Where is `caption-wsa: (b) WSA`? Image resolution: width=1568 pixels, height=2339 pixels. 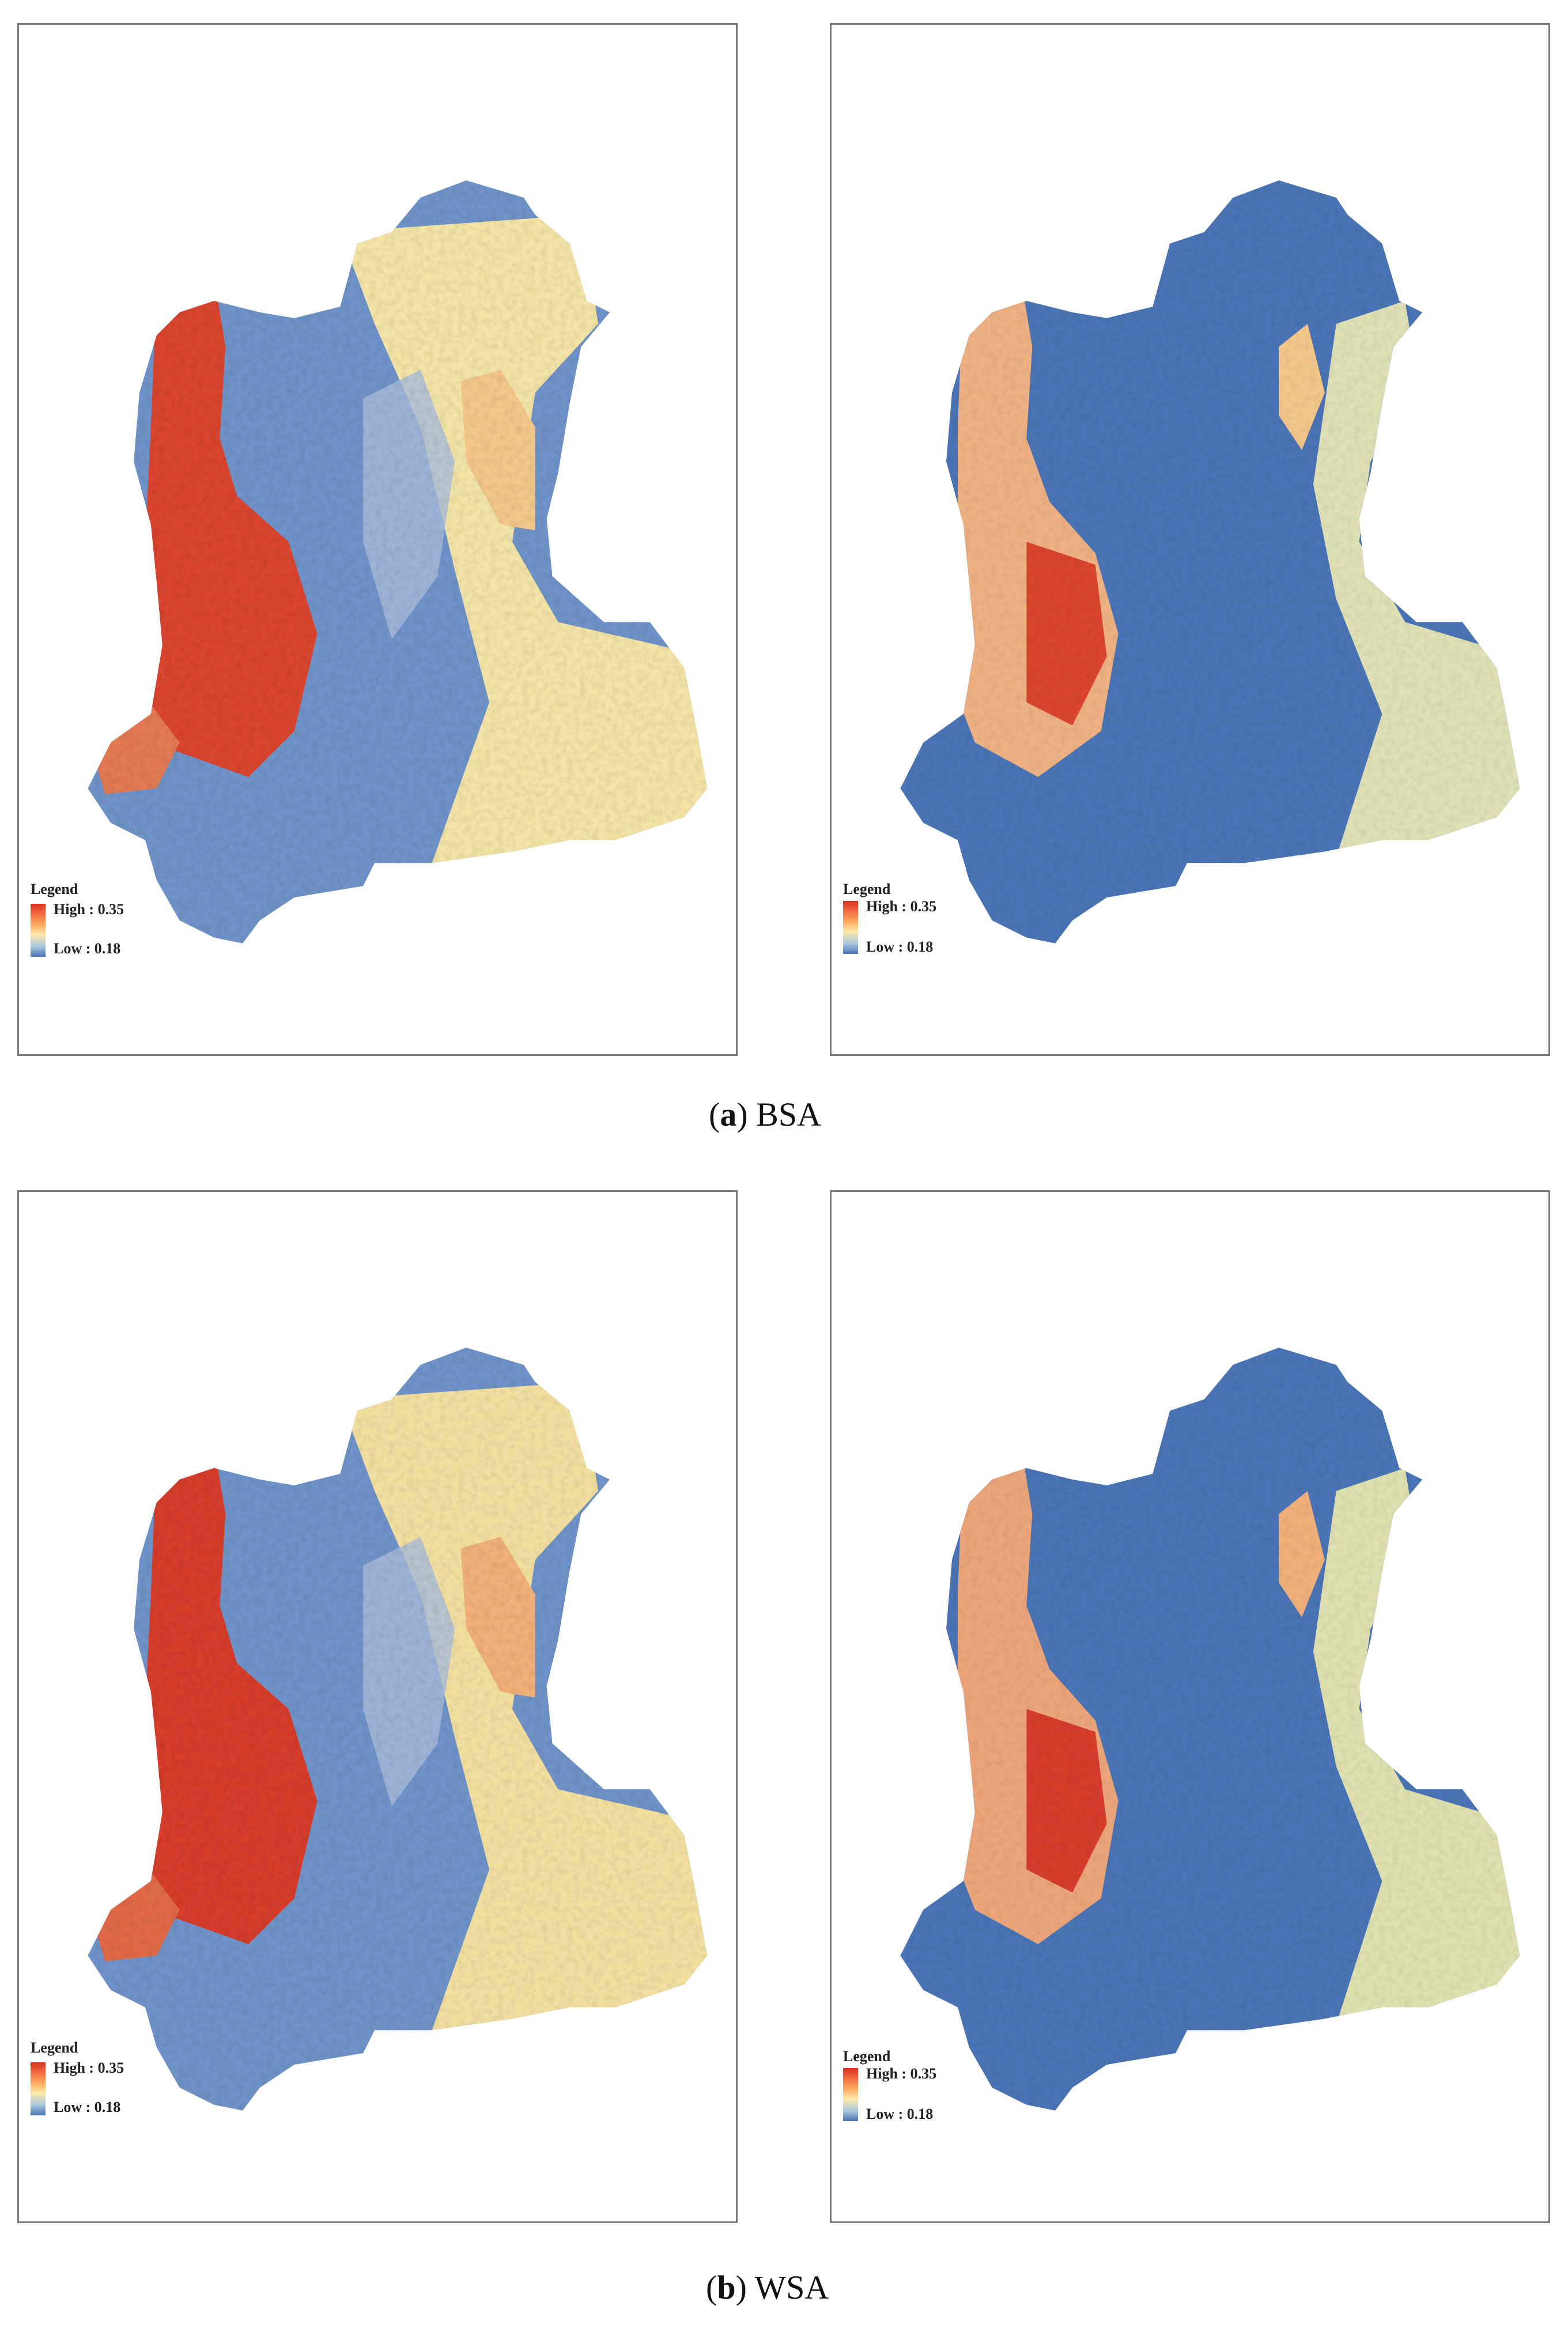
caption-wsa: (b) WSA is located at coordinates (768, 2287).